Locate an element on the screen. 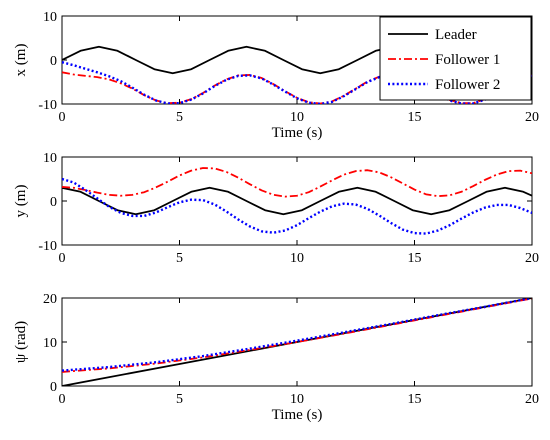 The width and height of the screenshot is (550, 440). legend-label-leader: Leader is located at coordinates (456, 35).